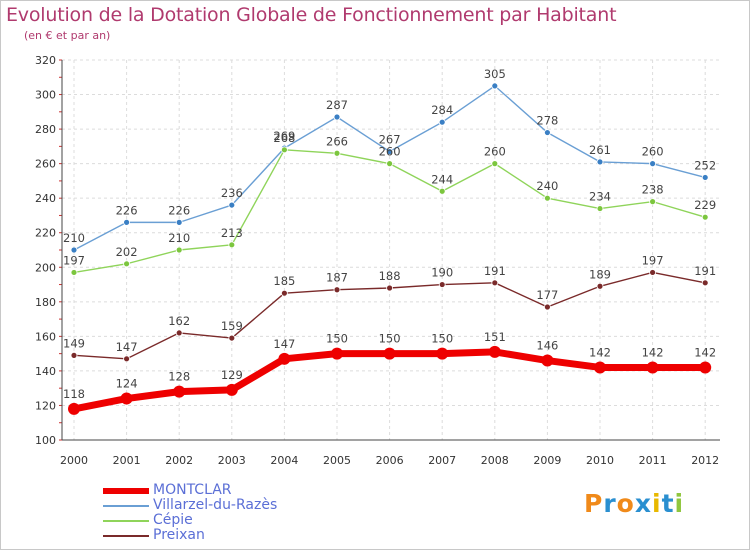 The height and width of the screenshot is (550, 750). What do you see at coordinates (337, 460) in the screenshot?
I see `x-tick-label: 2005` at bounding box center [337, 460].